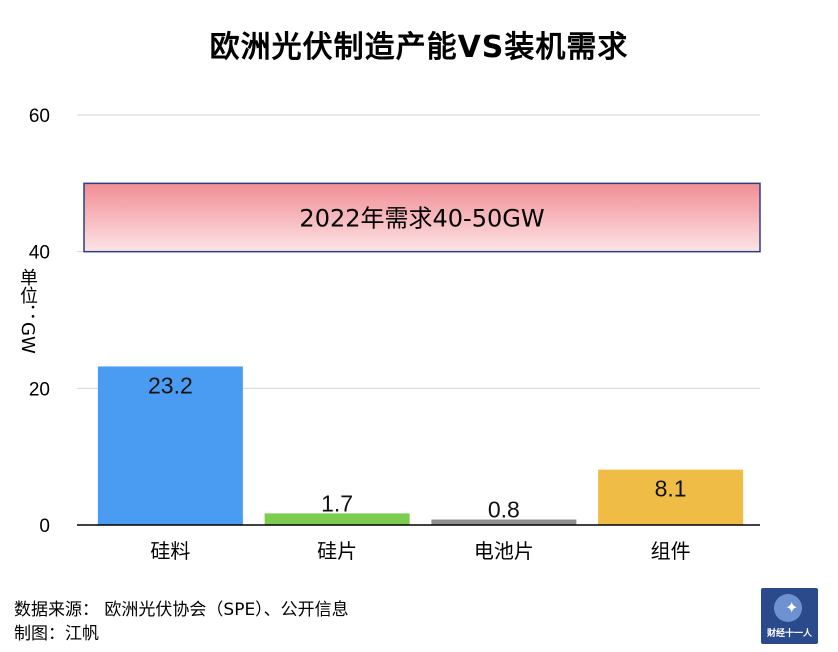  What do you see at coordinates (419, 47) in the screenshot?
I see `chart-title: 欧洲光伏制造产能VS装机需求` at bounding box center [419, 47].